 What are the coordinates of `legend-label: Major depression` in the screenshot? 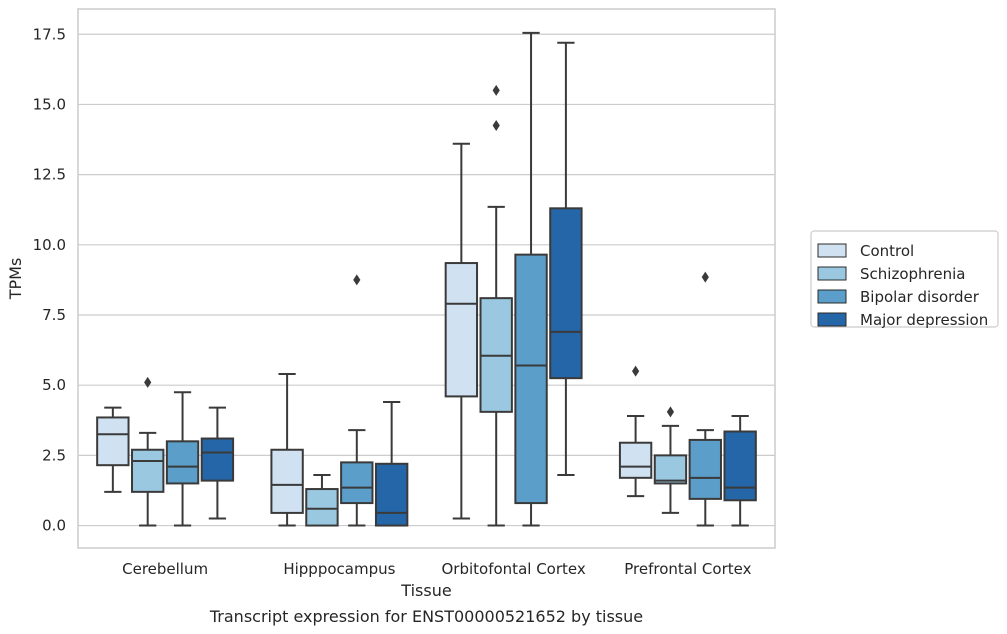 It's located at (924, 320).